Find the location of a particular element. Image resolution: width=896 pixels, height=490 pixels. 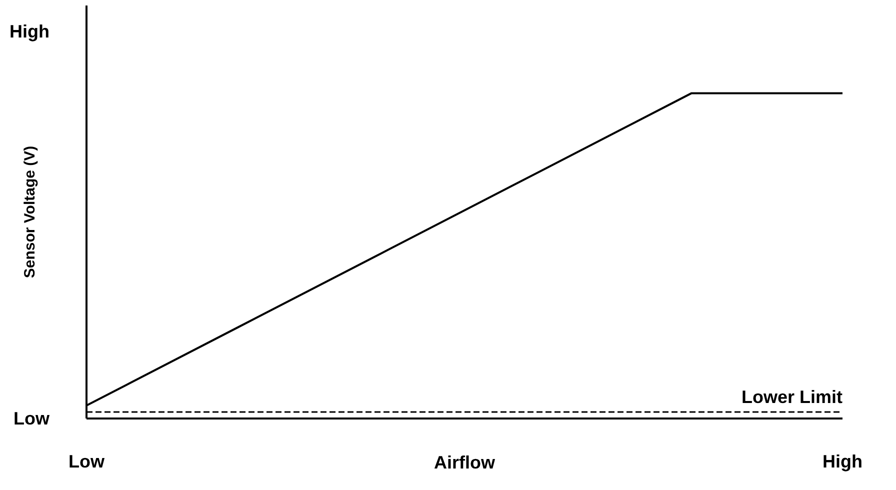

text: Low is located at coordinates (32, 418).